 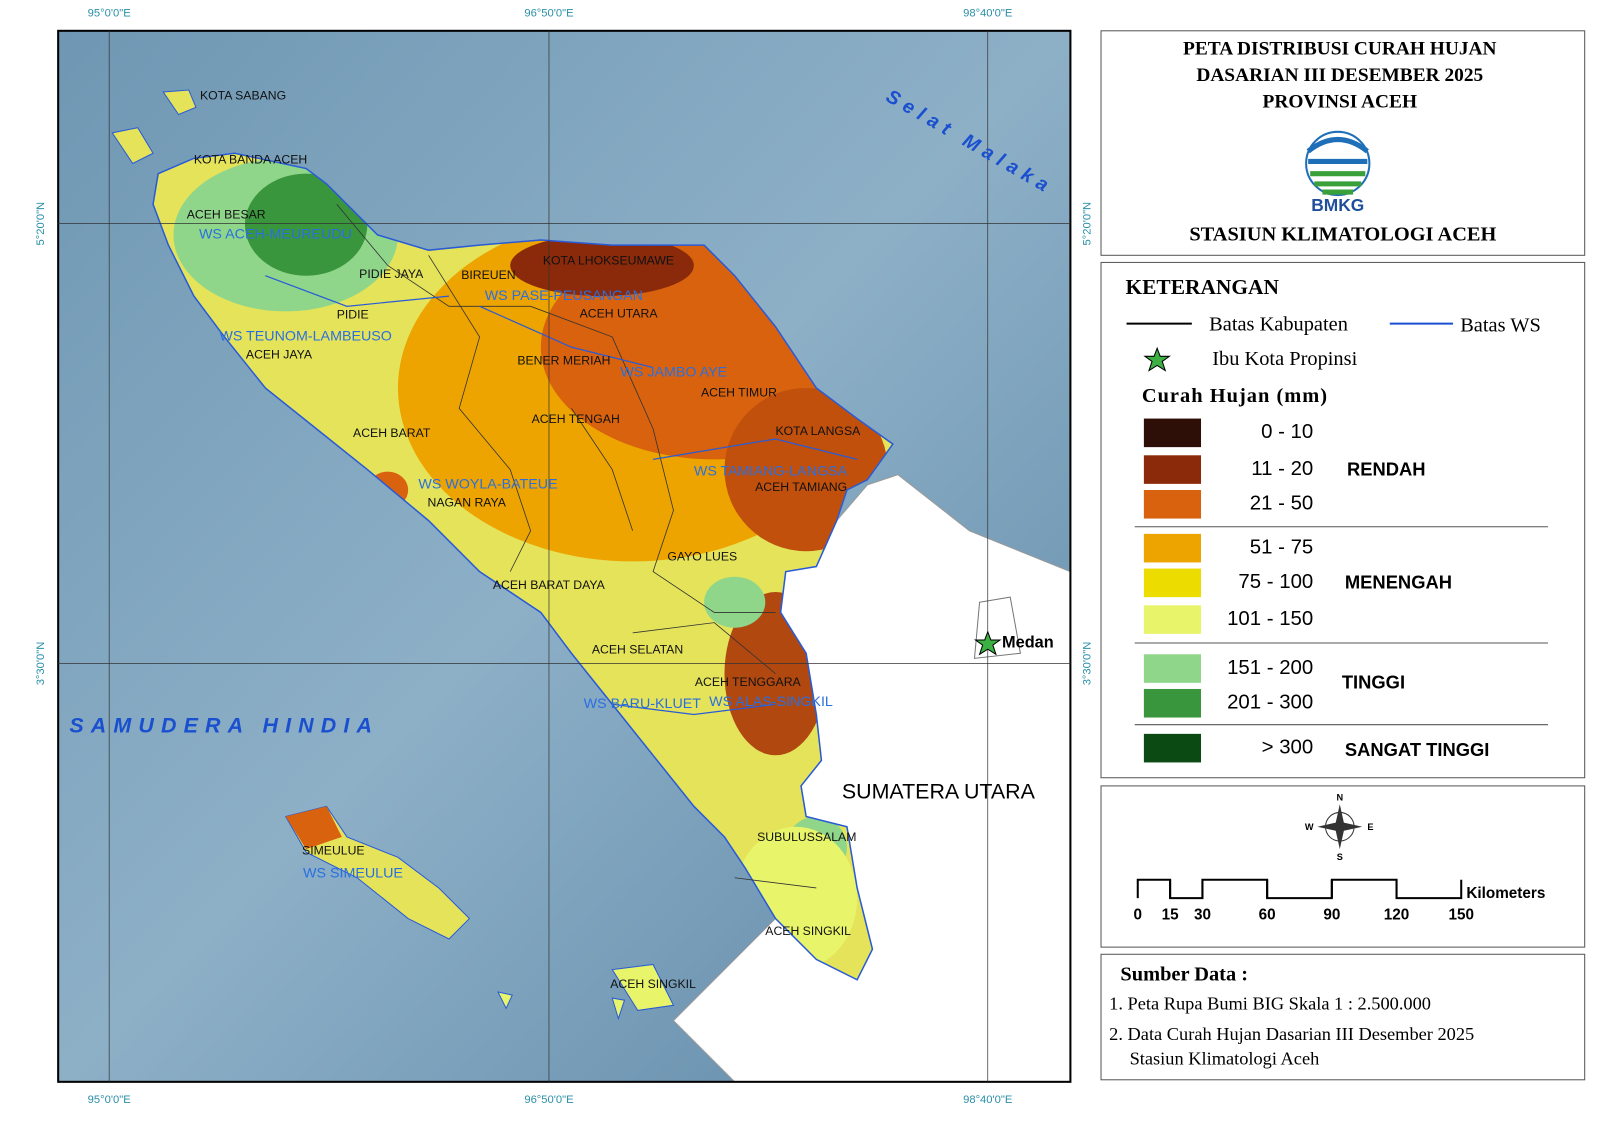 I want to click on source-box, so click(x=1343, y=1017).